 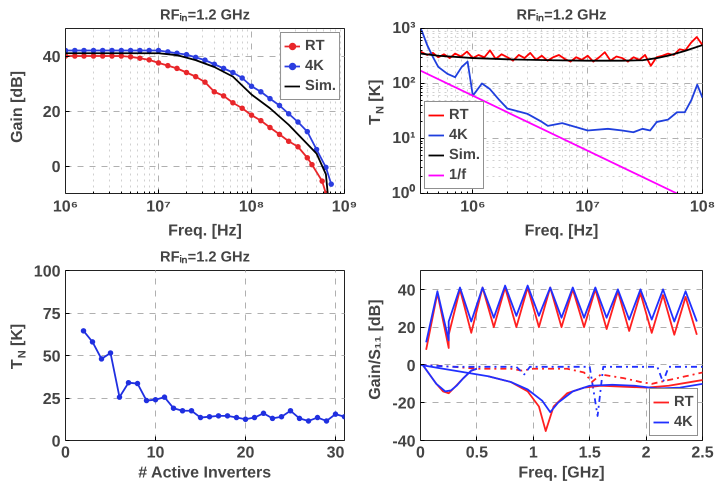 What do you see at coordinates (375, 349) in the screenshot?
I see `y-axis-title: Gain/S₁₁ [dB]` at bounding box center [375, 349].